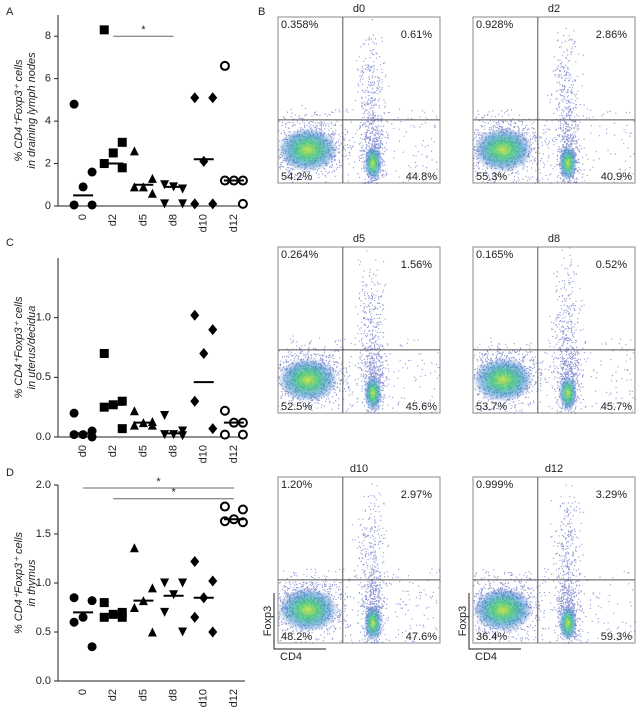 The image size is (641, 716). Describe the element at coordinates (48, 206) in the screenshot. I see `y-tick-label: 0` at that location.